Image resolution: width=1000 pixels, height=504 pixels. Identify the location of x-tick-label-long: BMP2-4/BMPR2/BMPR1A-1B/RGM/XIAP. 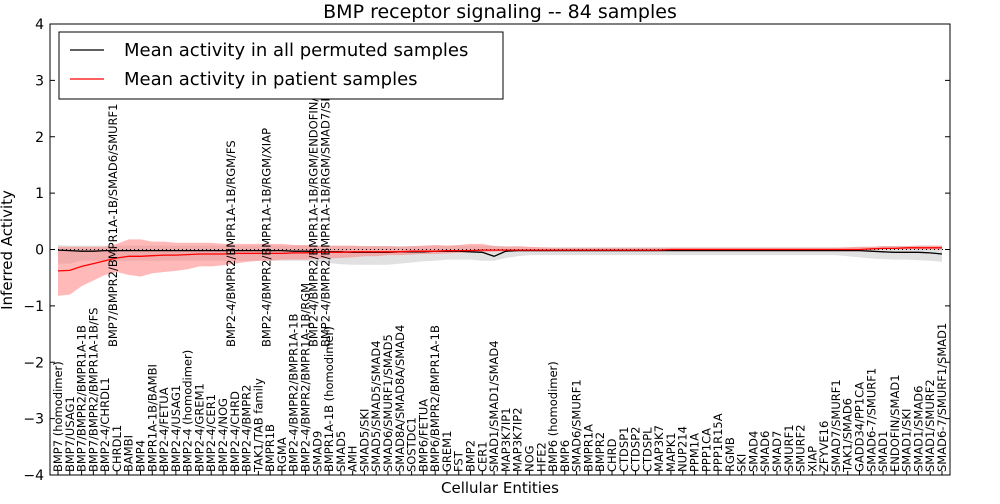
(266, 237).